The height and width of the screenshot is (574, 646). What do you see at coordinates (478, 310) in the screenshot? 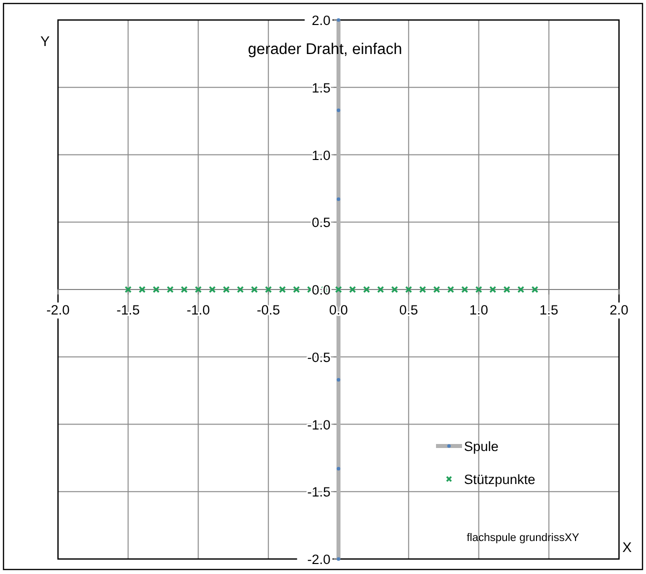
I see `x-tick-label: 1.0` at bounding box center [478, 310].